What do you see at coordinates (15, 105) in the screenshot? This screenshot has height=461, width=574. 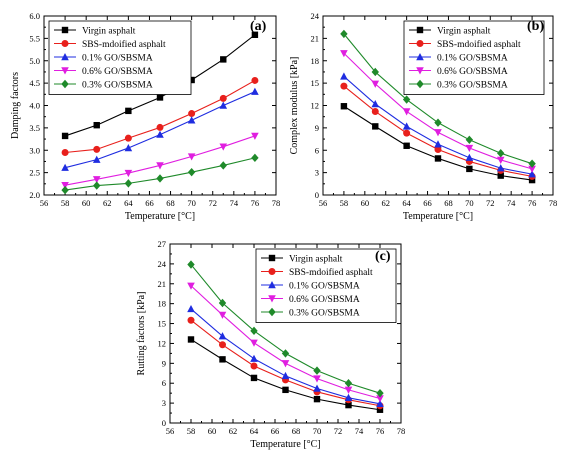 I see `y-axis-title: Damping factors` at bounding box center [15, 105].